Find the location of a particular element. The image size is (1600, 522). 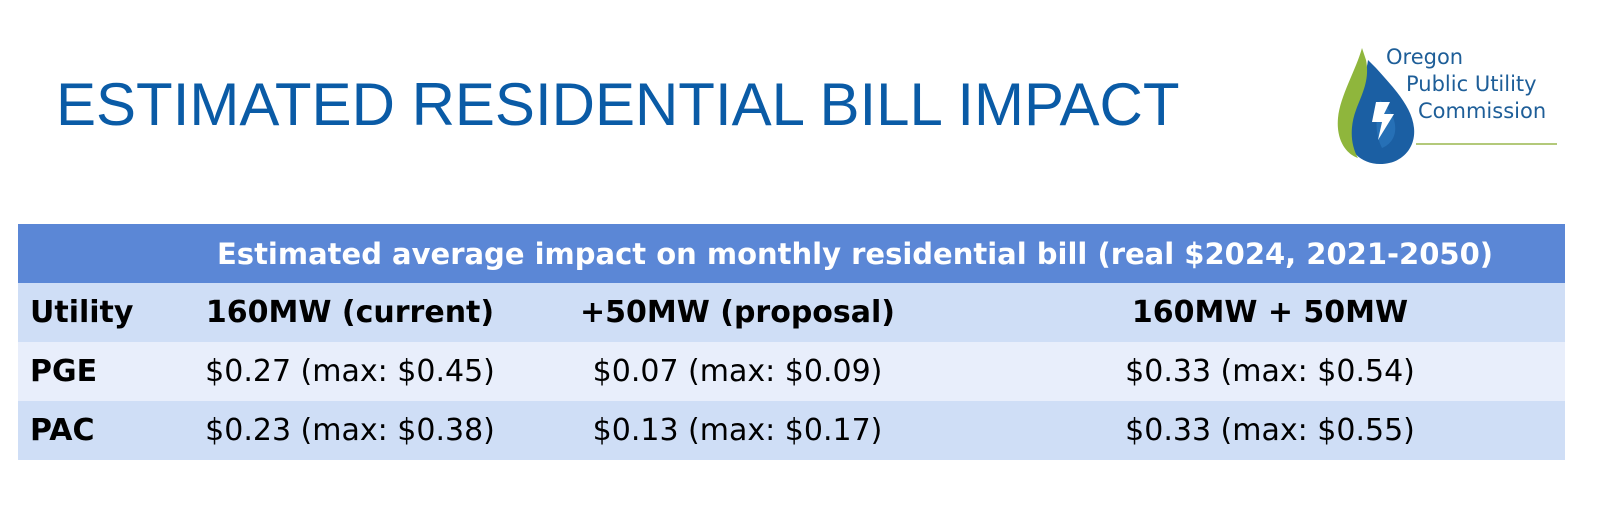

utility-name: PAC is located at coordinates (109, 430).